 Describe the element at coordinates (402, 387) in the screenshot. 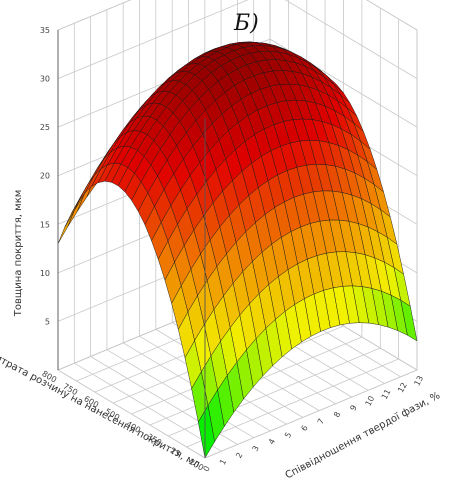

I see `y-tick-label: 12` at that location.